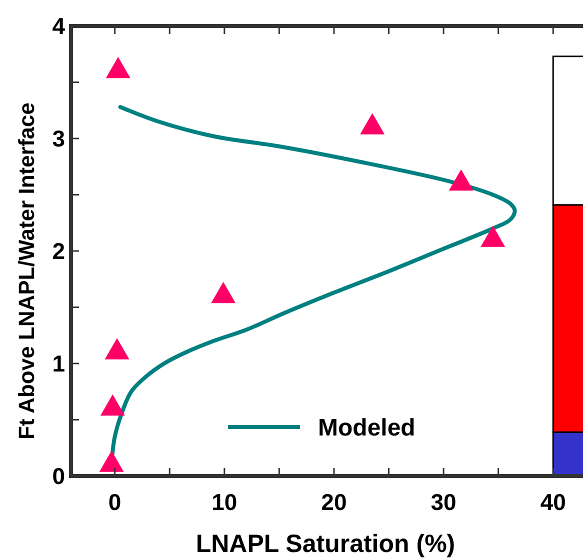  I want to click on x-tick-label: 20, so click(334, 502).